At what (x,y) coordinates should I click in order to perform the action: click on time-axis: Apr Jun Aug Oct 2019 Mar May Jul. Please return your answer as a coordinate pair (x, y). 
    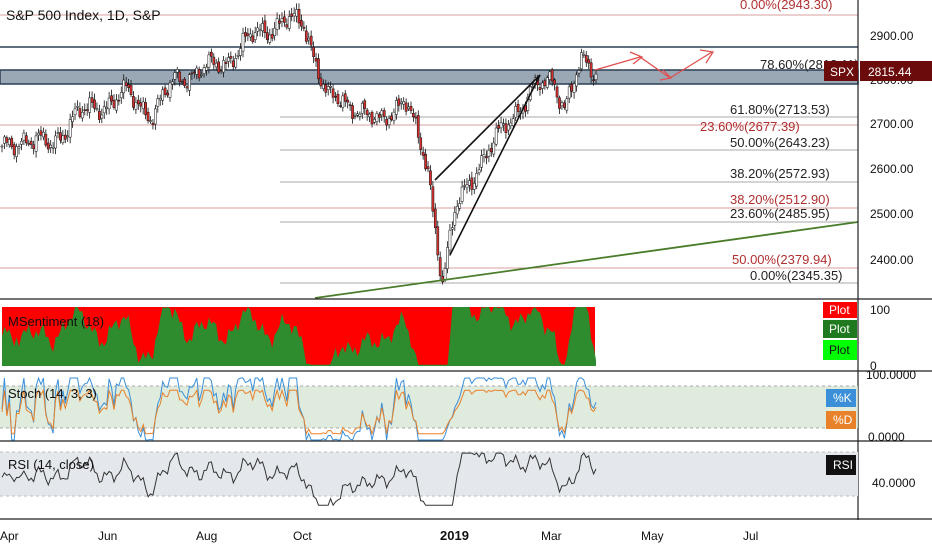
    Looking at the image, I should click on (379, 535).